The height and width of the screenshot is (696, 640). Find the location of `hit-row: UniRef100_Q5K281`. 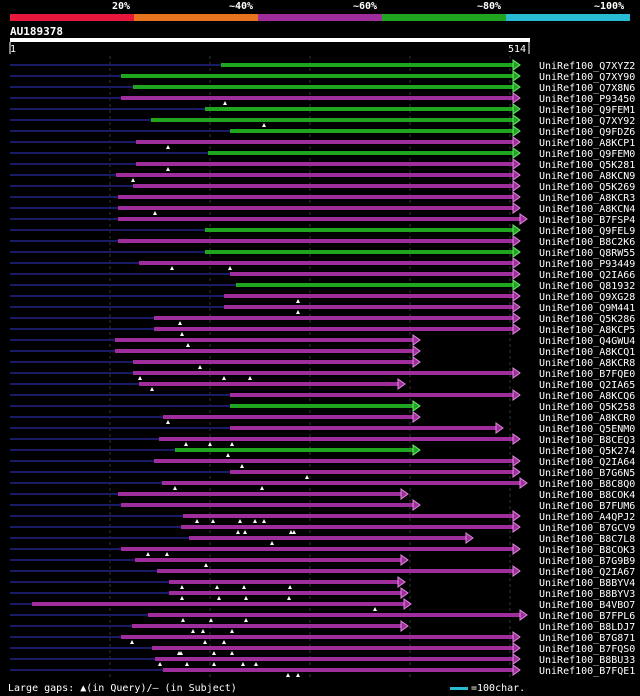

hit-row: UniRef100_Q5K281 is located at coordinates (322, 164).